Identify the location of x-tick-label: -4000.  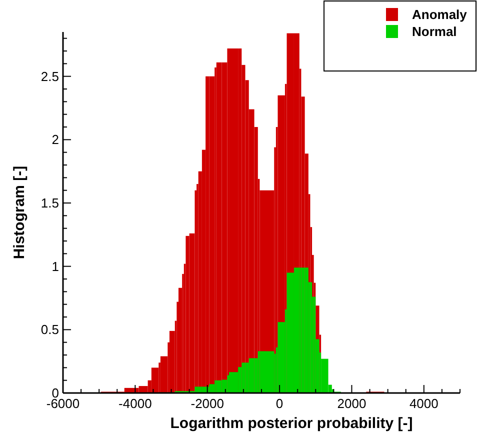
(135, 403).